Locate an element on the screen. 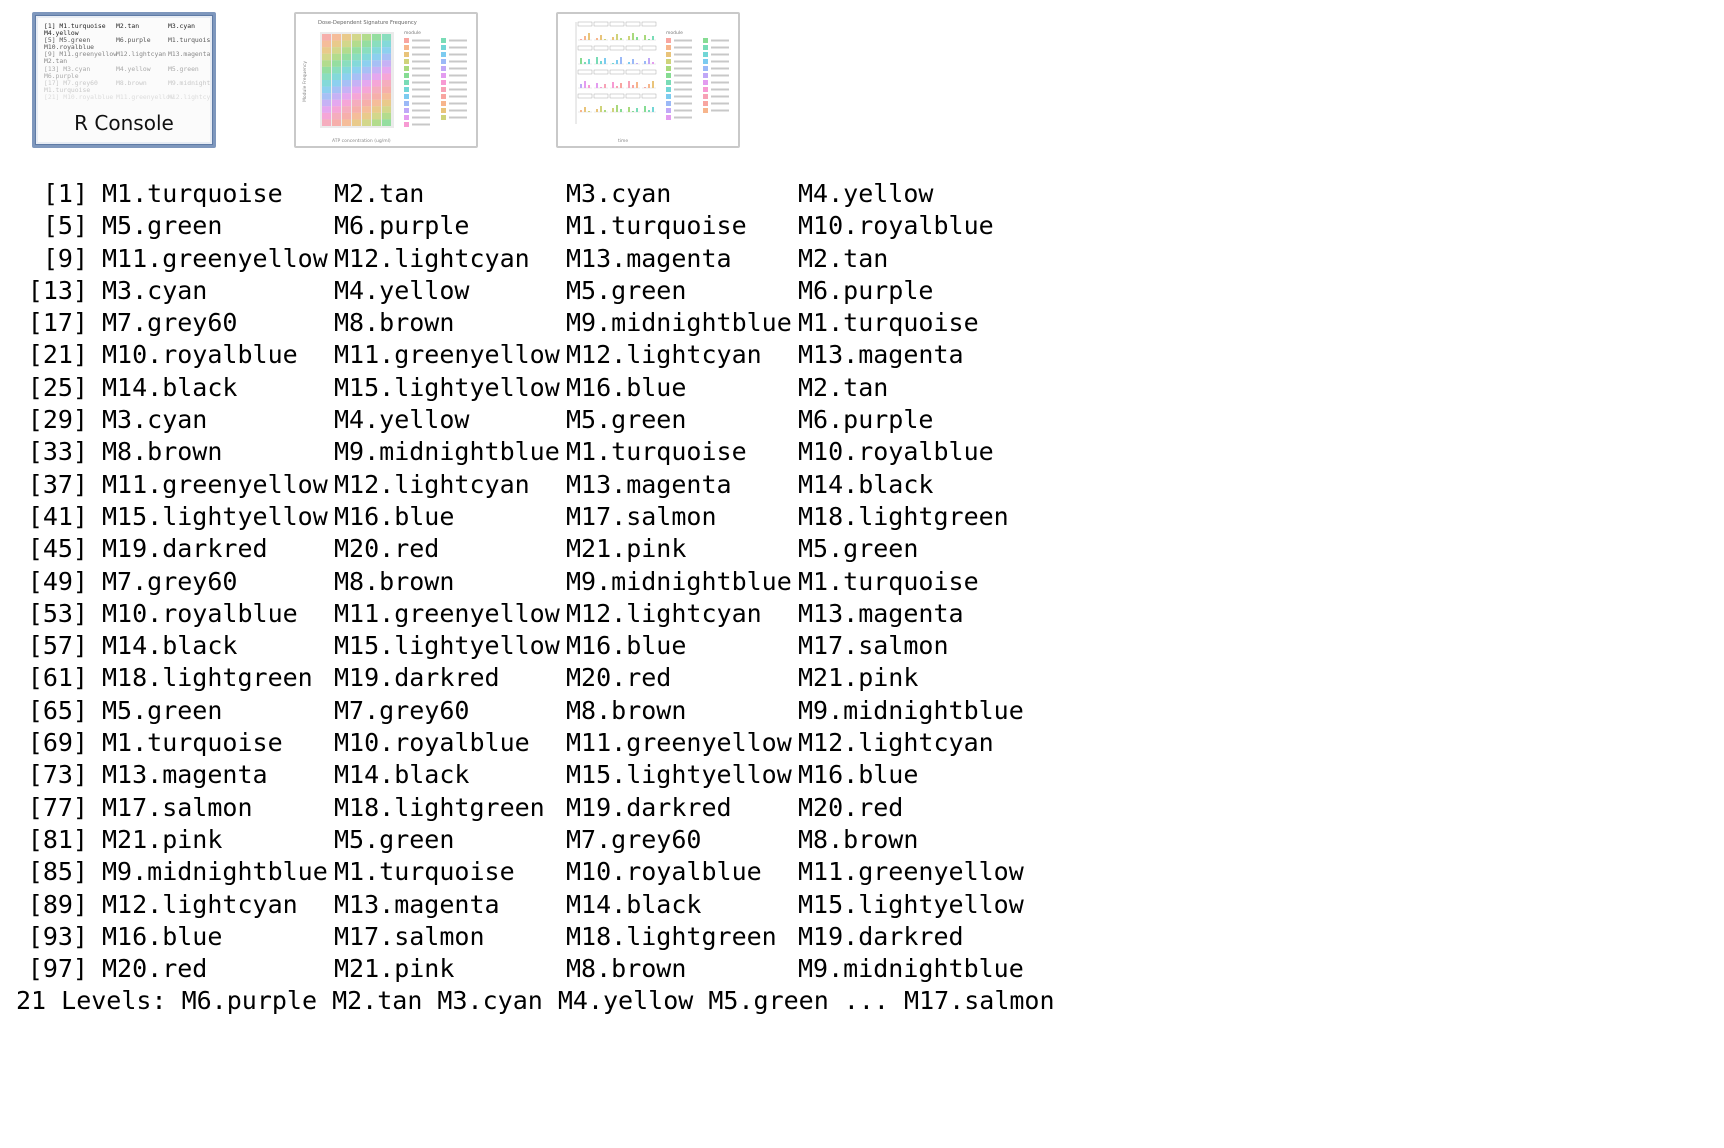 This screenshot has height=1148, width=1724. console-preview-value: M8.brown is located at coordinates (131, 82).